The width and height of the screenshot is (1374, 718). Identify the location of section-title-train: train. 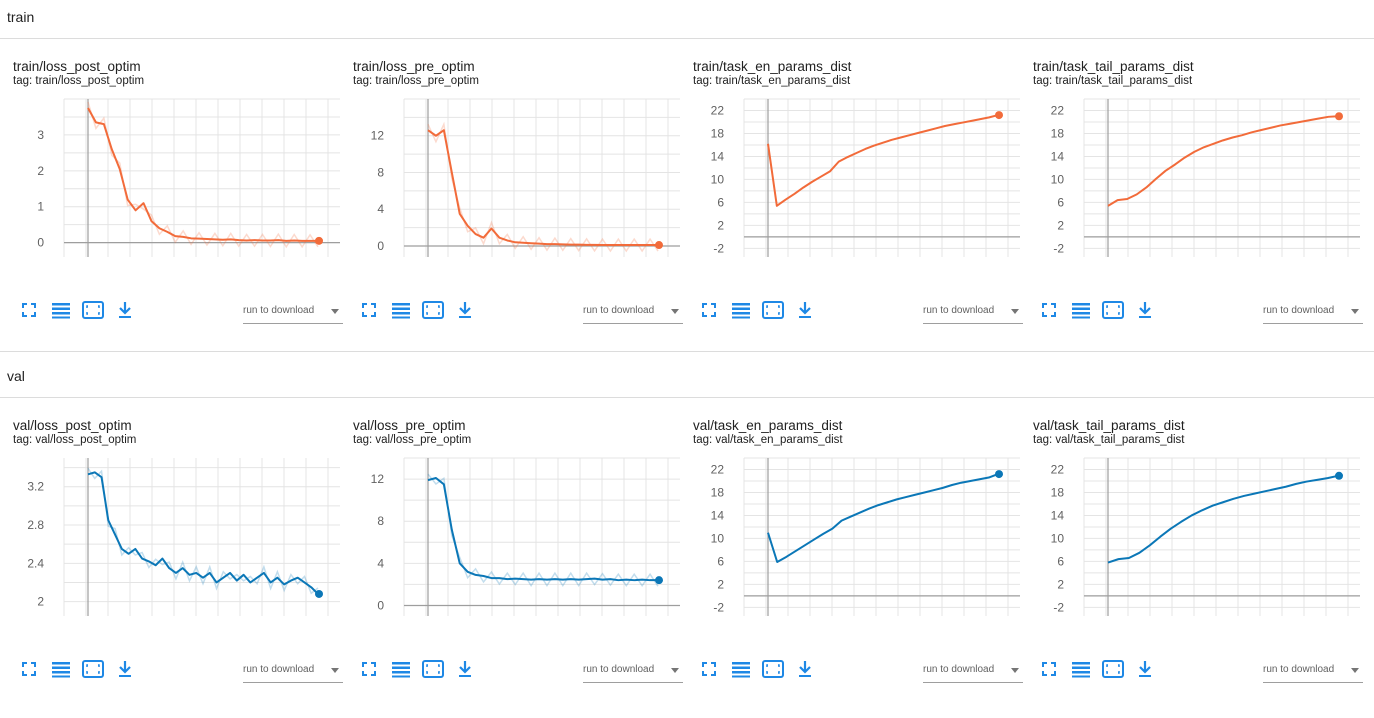
(21, 17).